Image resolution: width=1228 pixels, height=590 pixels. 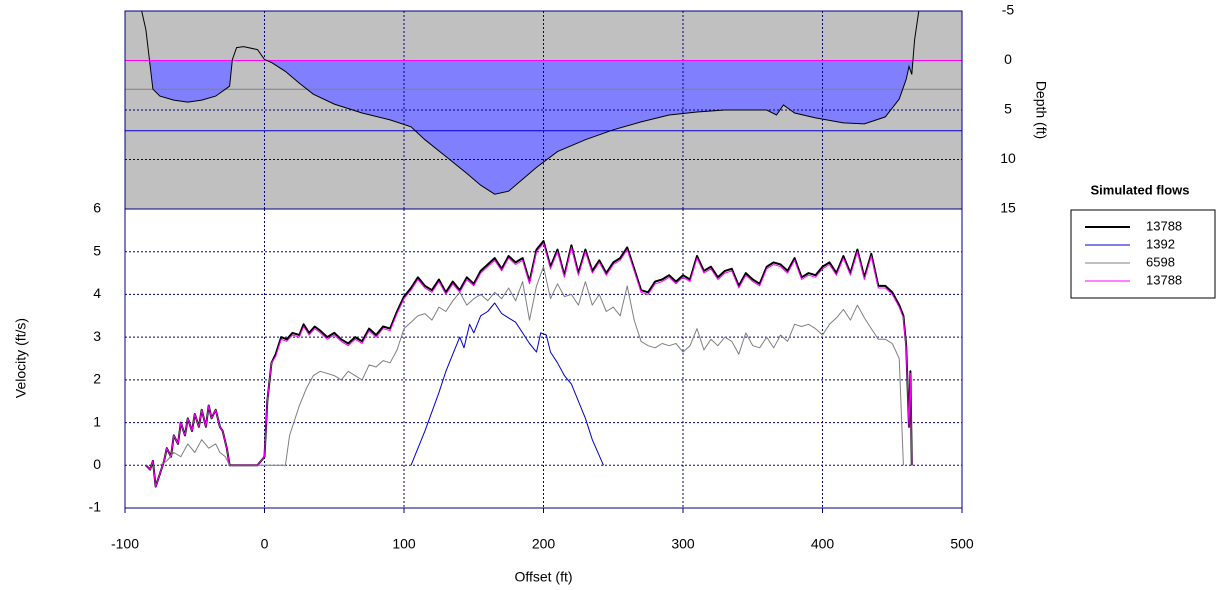 What do you see at coordinates (125, 544) in the screenshot?
I see `x-tick-label: -100` at bounding box center [125, 544].